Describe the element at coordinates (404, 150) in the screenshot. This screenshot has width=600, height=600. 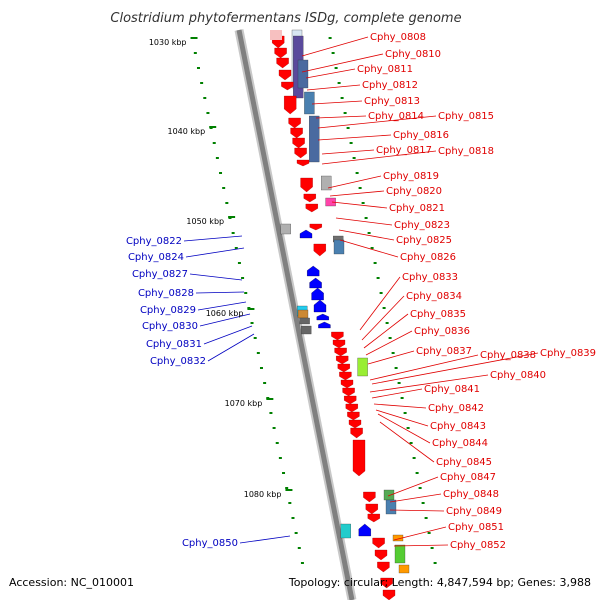
I see `gene-label-forward: Cphy_0817` at that location.